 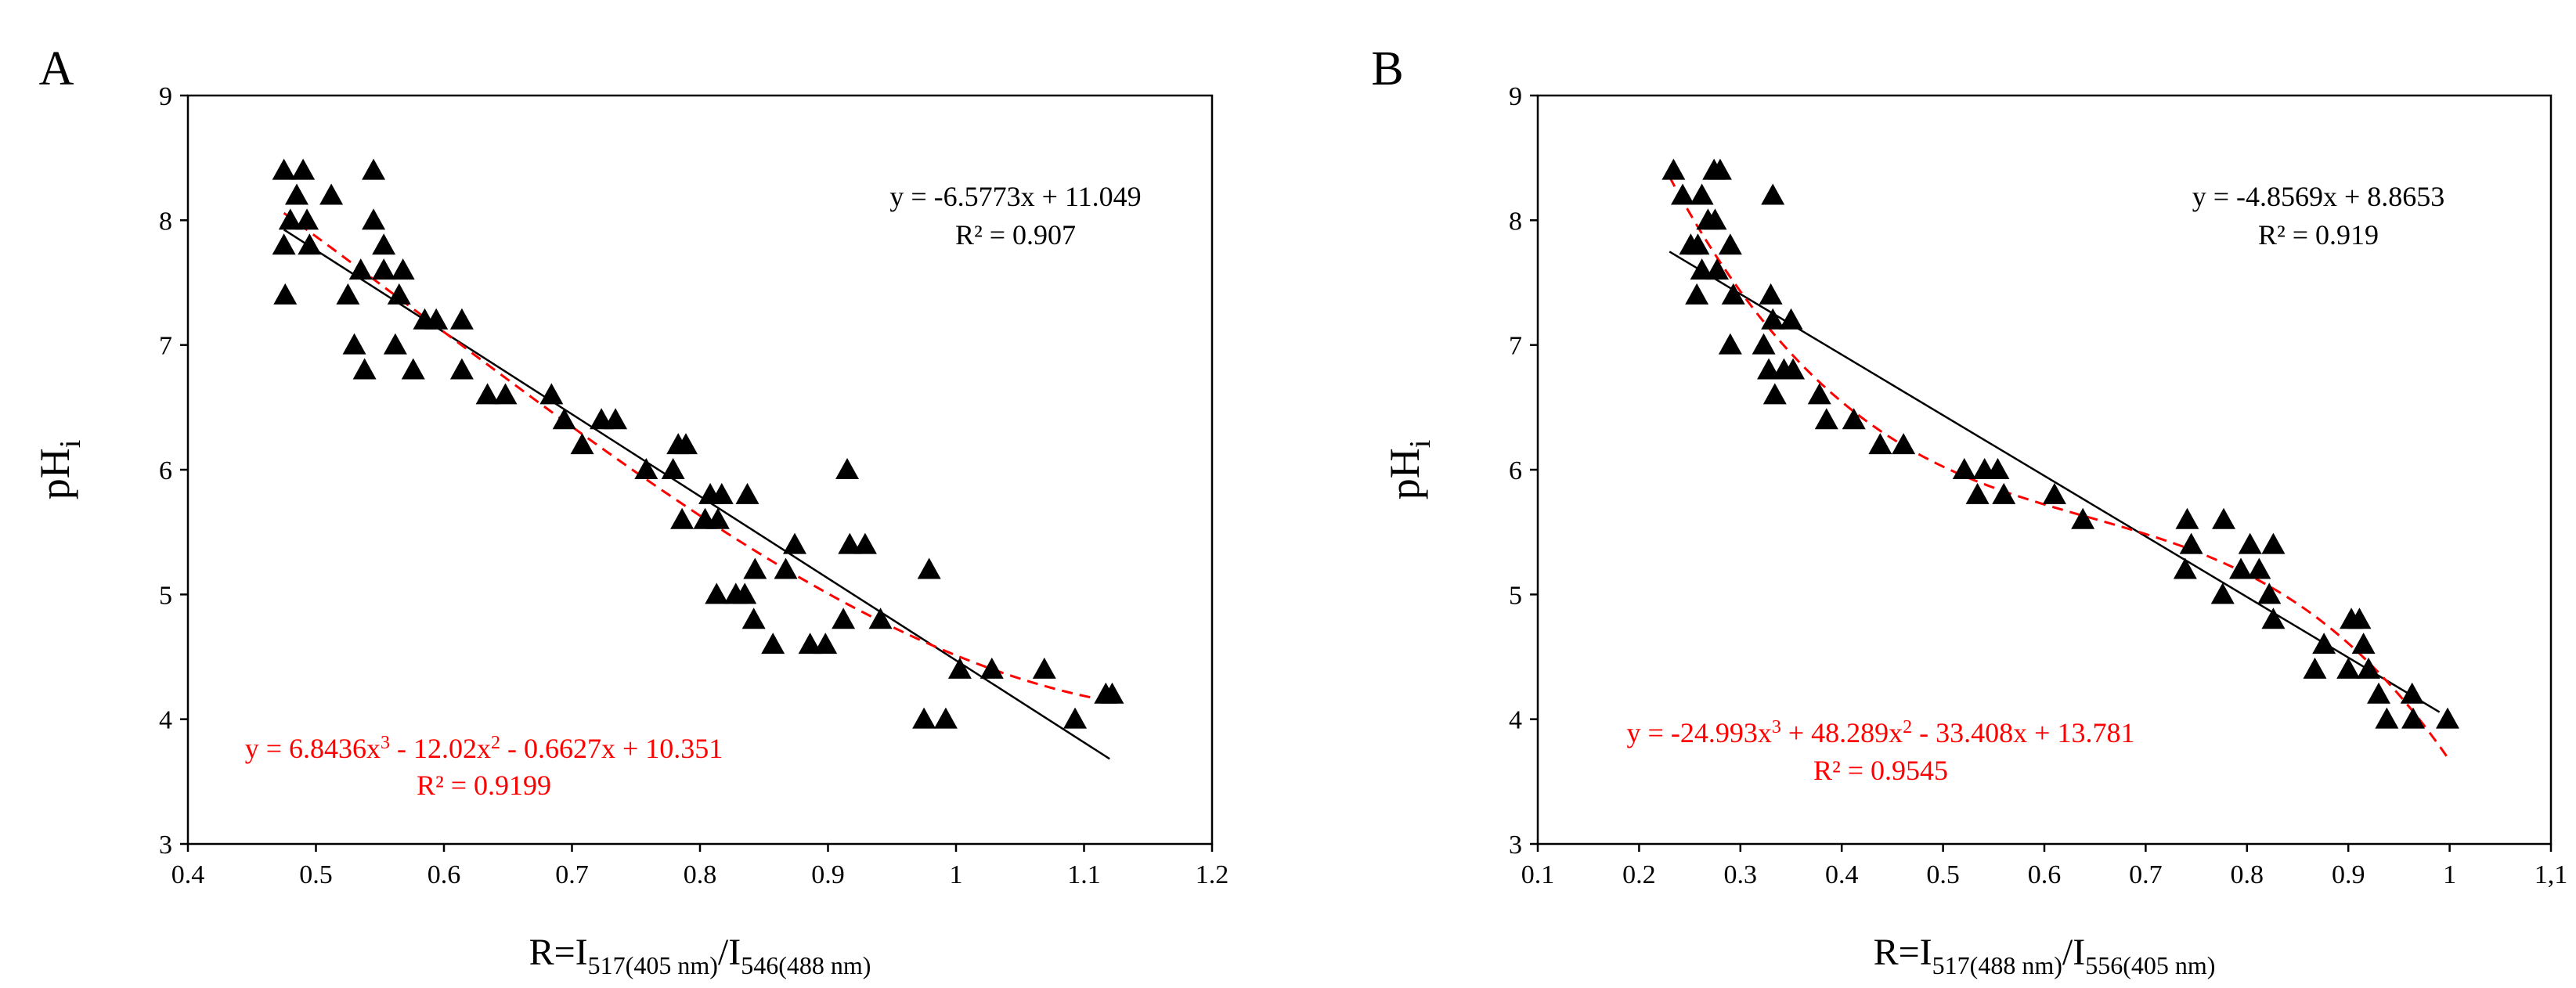 What do you see at coordinates (2045, 874) in the screenshot?
I see `x-tick-label: 0.6` at bounding box center [2045, 874].